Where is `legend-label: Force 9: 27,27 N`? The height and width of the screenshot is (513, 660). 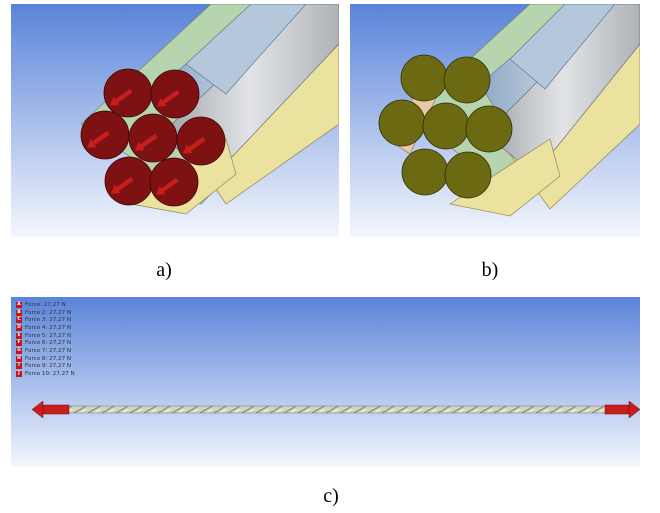 legend-label: Force 9: 27,27 N is located at coordinates (48, 366).